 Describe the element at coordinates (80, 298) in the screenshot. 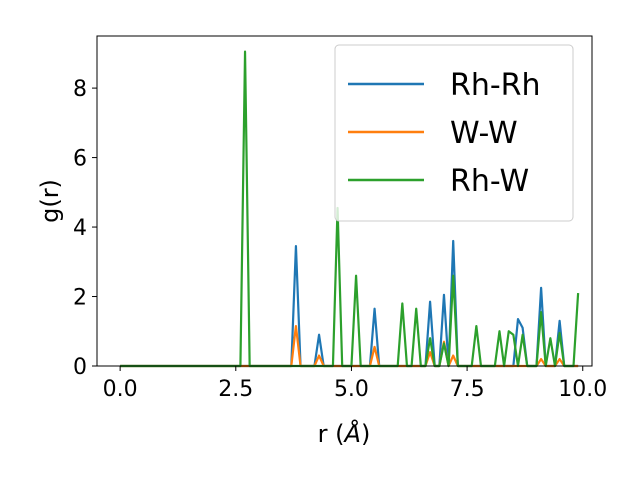

I see `y-tick-label: 2` at that location.